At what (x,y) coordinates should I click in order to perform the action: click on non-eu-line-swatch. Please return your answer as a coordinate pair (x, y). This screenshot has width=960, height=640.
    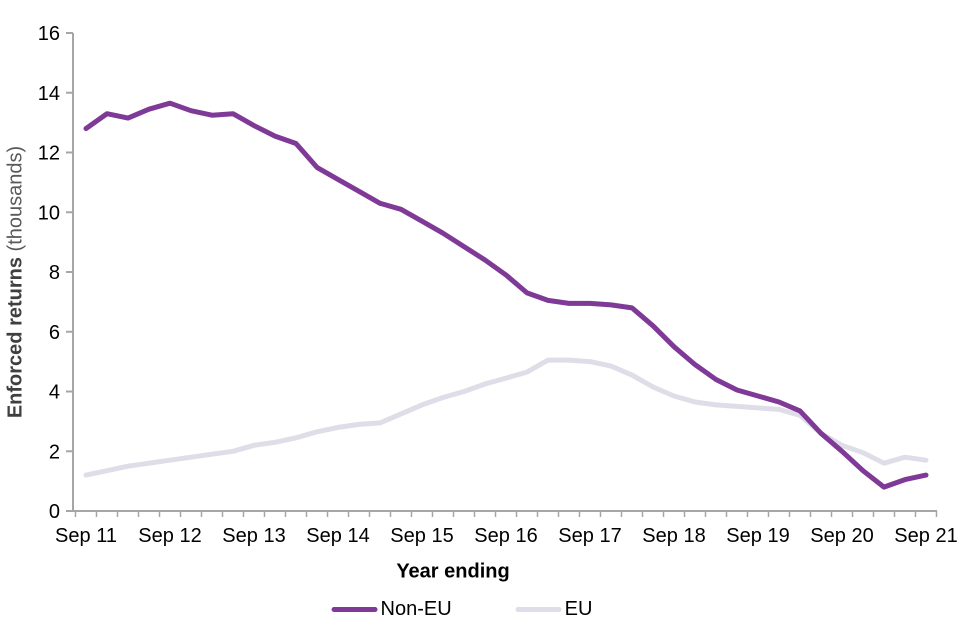
    Looking at the image, I should click on (354, 609).